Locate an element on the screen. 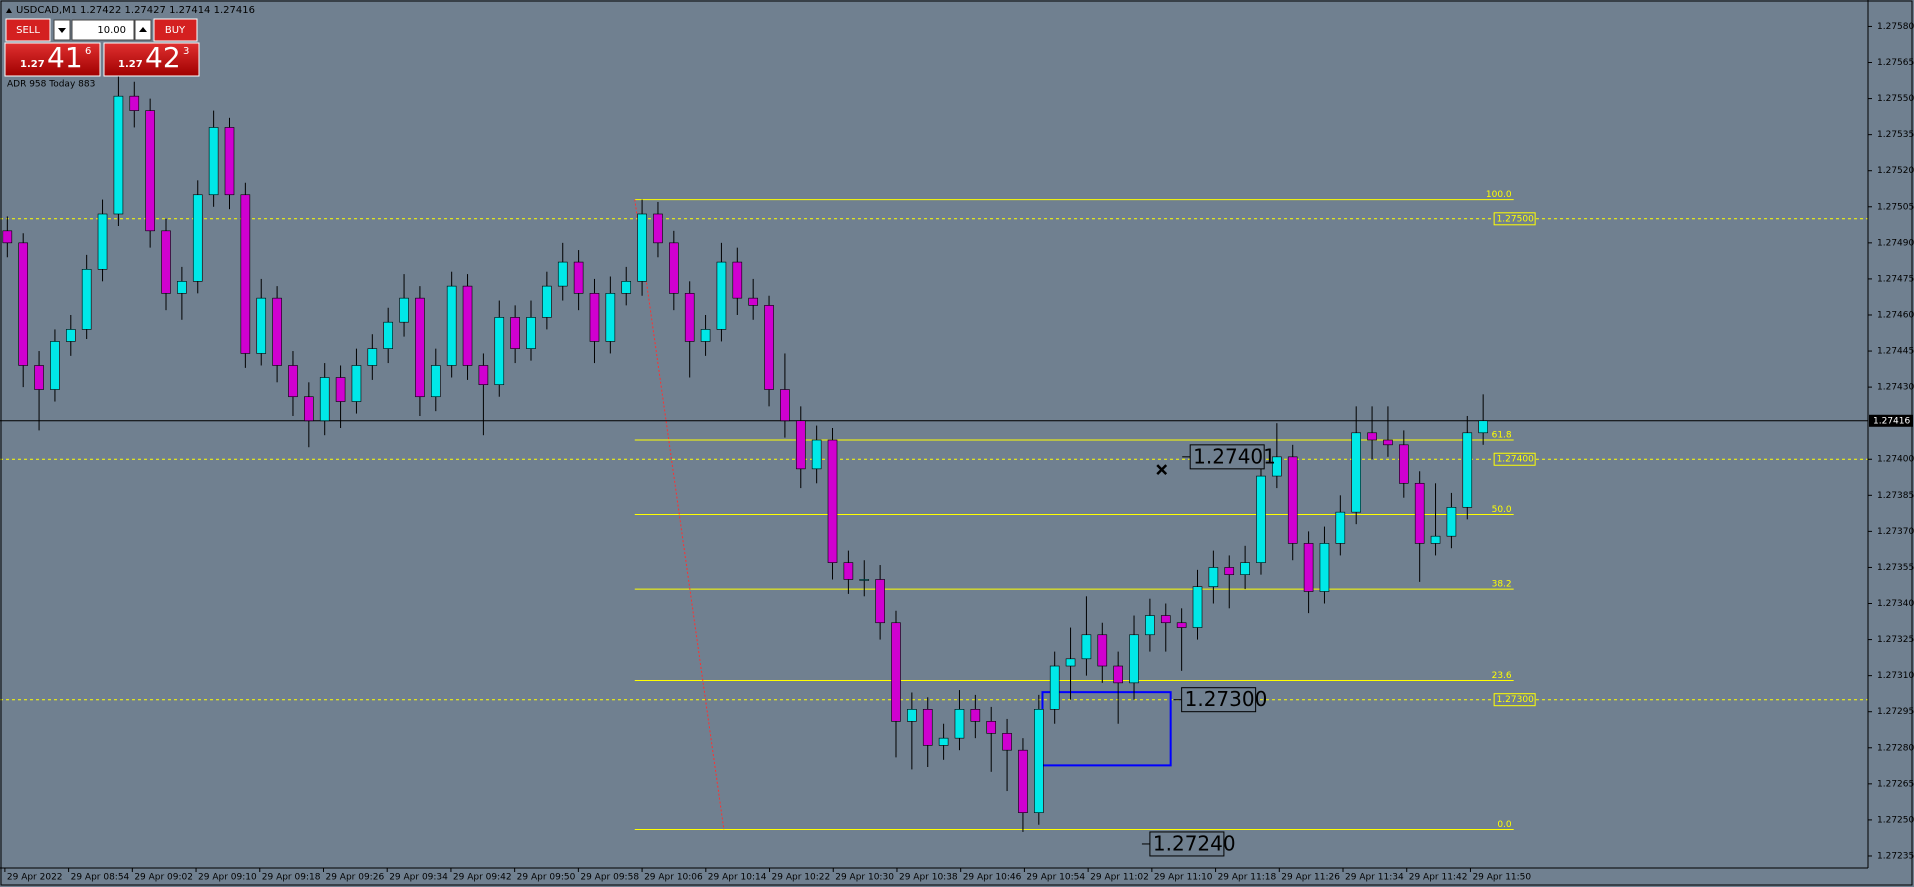  y-tick-label: 1.27265 is located at coordinates (1895, 784).